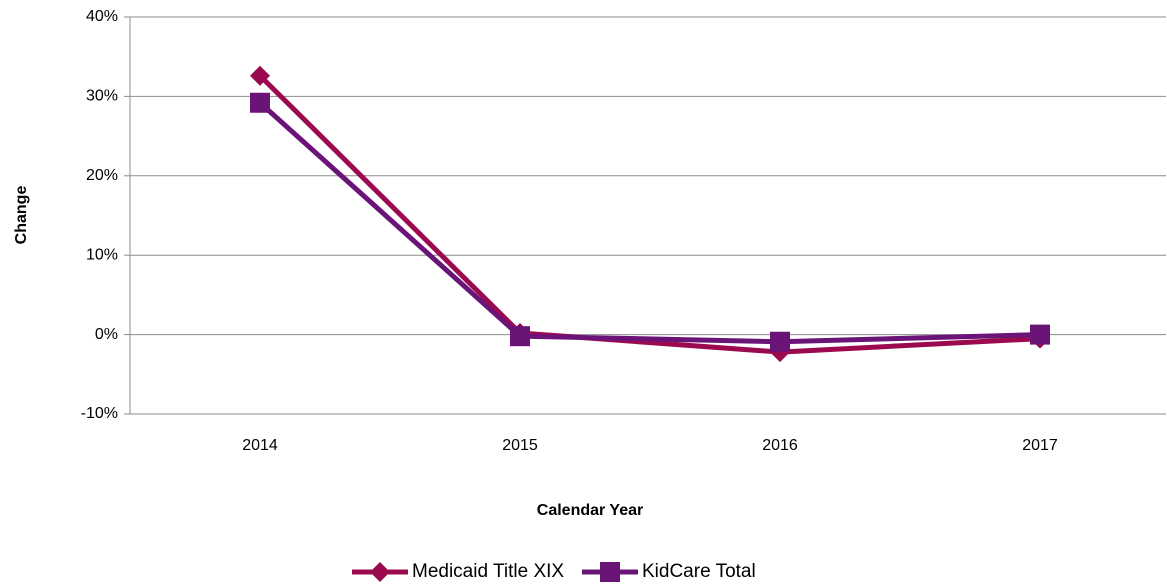 The height and width of the screenshot is (584, 1167). What do you see at coordinates (102, 16) in the screenshot?
I see `y-tick-label: 40%` at bounding box center [102, 16].